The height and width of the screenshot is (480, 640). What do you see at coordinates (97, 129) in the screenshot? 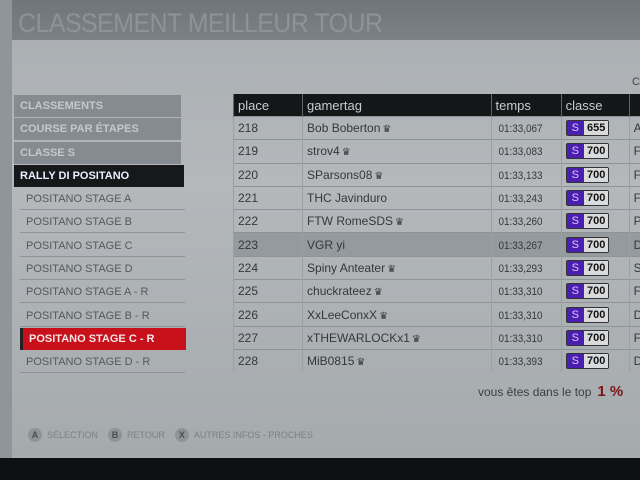
I see `sidebar-breadcrumb: COURSE PAR ÉTAPES` at bounding box center [97, 129].